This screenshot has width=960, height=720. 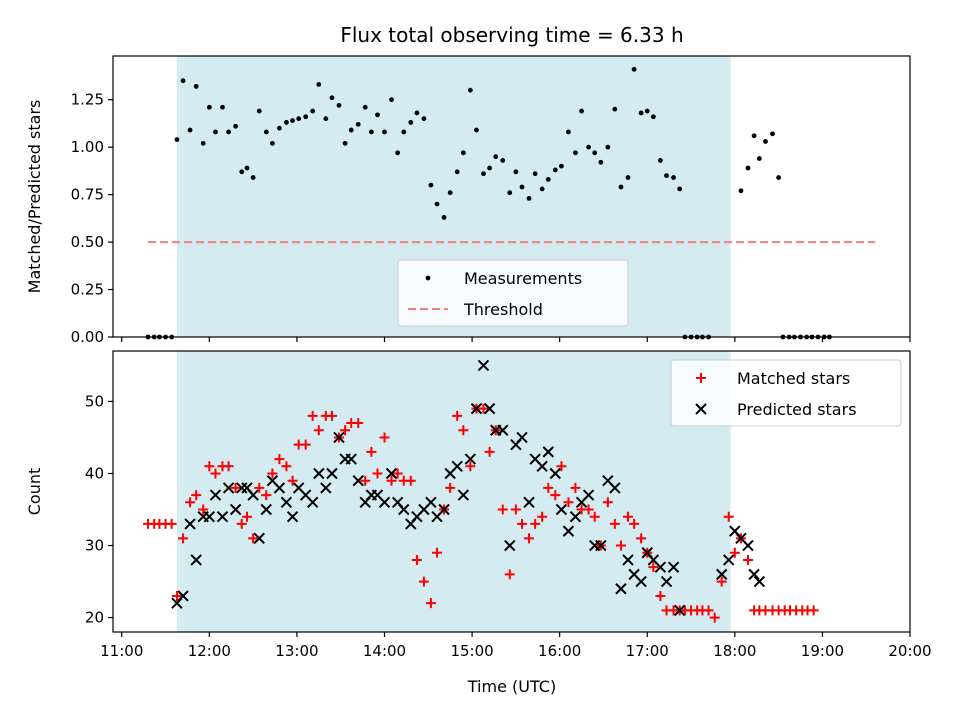 I want to click on x-tick-label: 11:00, so click(x=121, y=651).